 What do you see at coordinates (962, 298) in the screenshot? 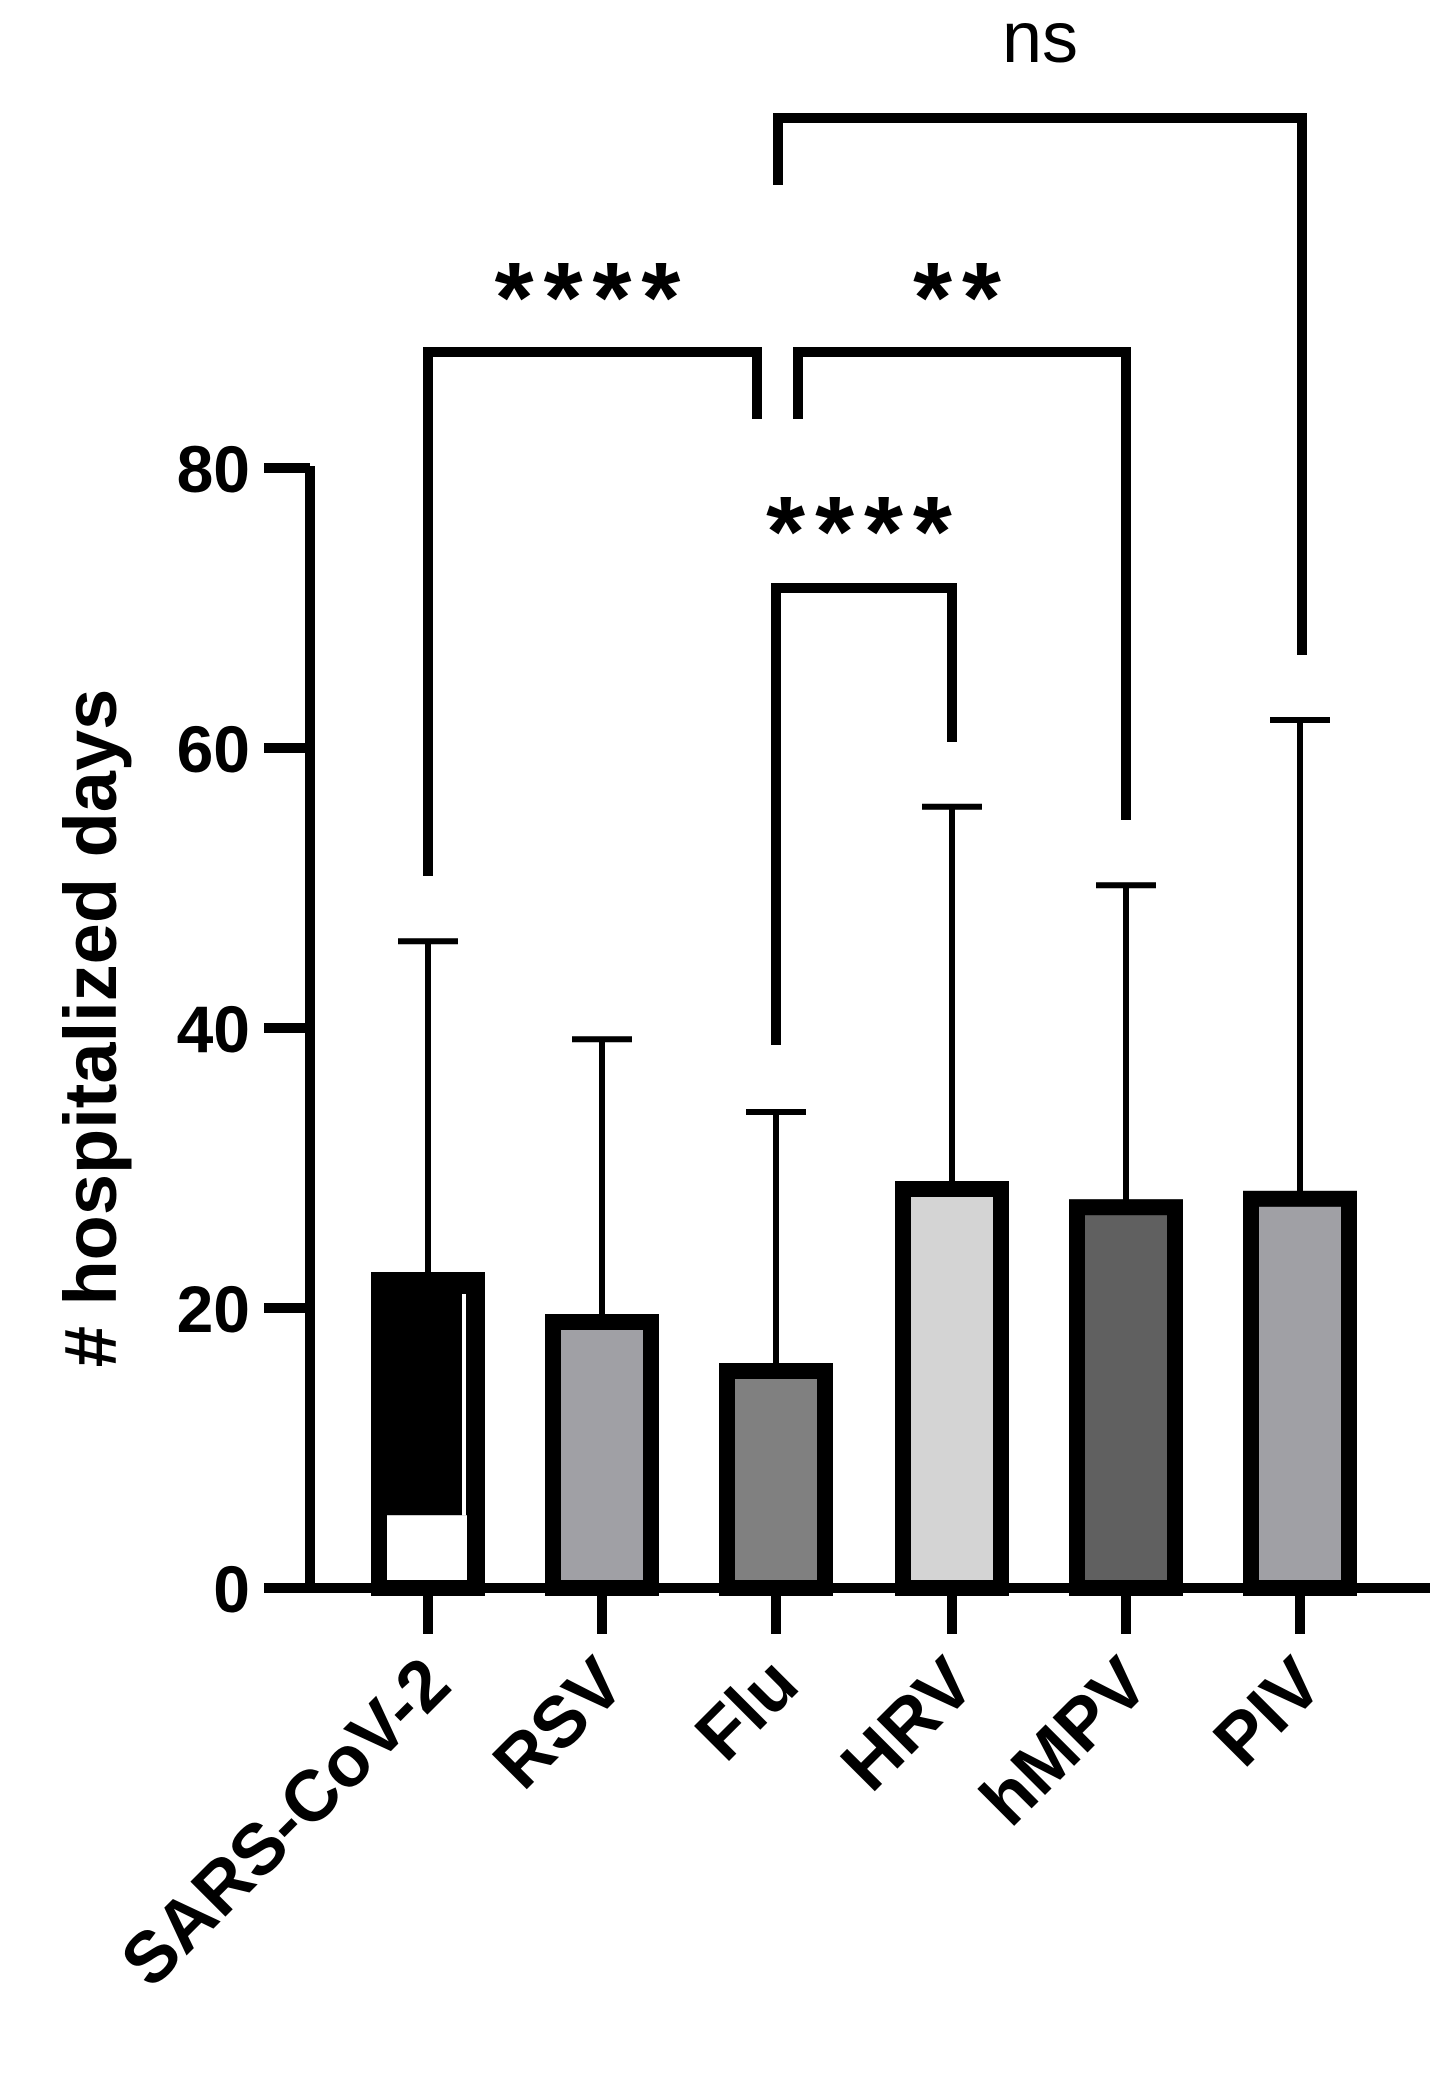
I see `sig-bracket-flu-hmpv-label: **` at bounding box center [962, 298].